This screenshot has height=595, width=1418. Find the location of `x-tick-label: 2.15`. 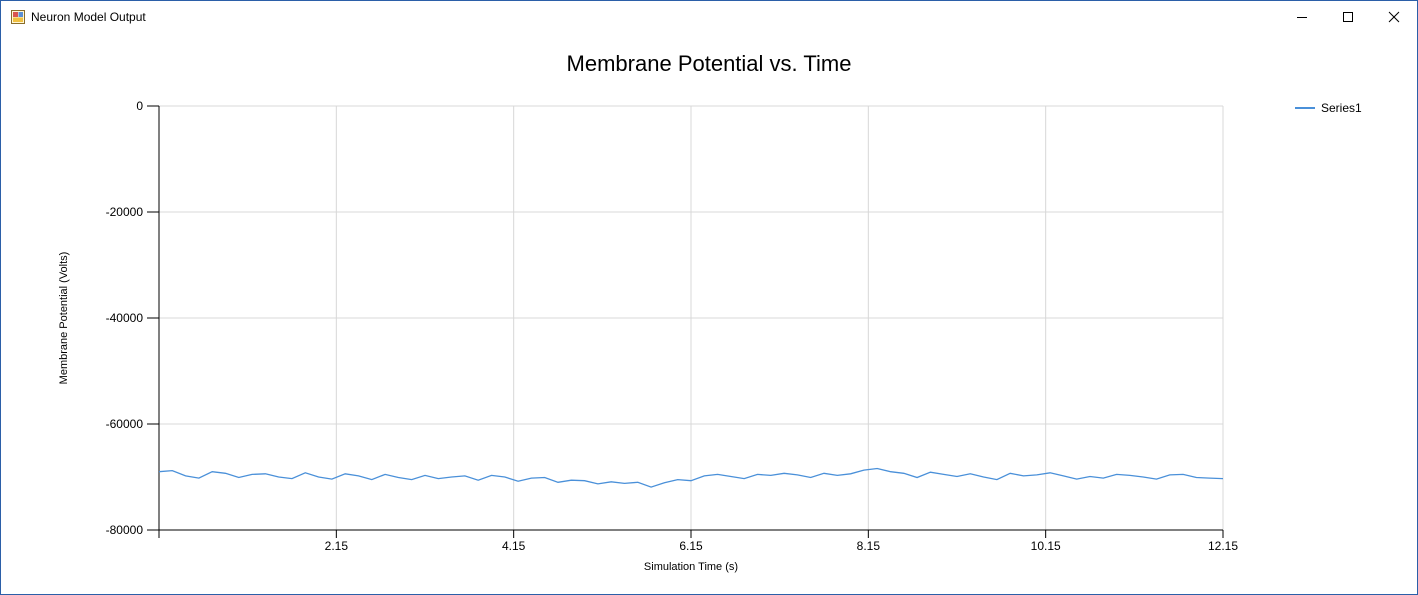

x-tick-label: 2.15 is located at coordinates (337, 546).